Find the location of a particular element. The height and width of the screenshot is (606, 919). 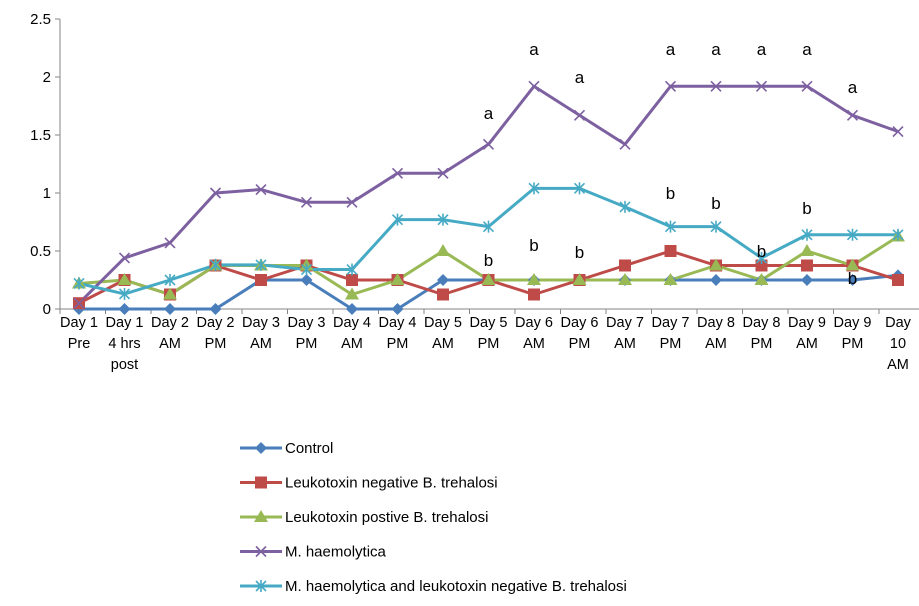

legend-label: Leukotoxin postive B. trehalosi is located at coordinates (386, 517).